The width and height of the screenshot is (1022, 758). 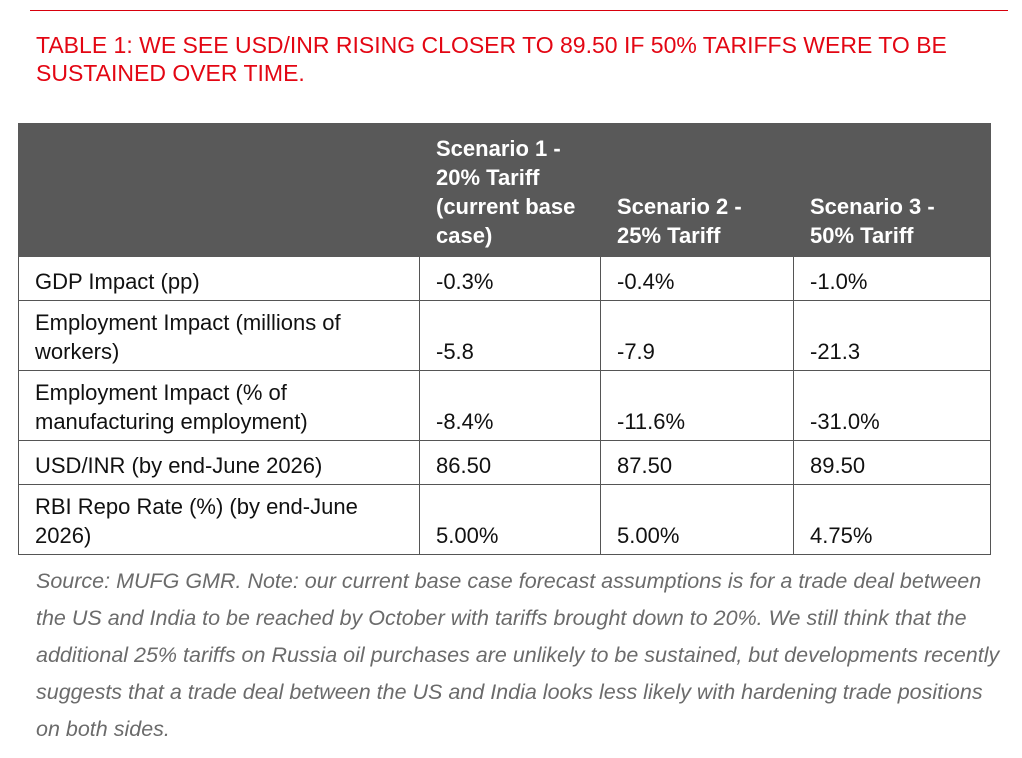 I want to click on top-rule, so click(x=519, y=10).